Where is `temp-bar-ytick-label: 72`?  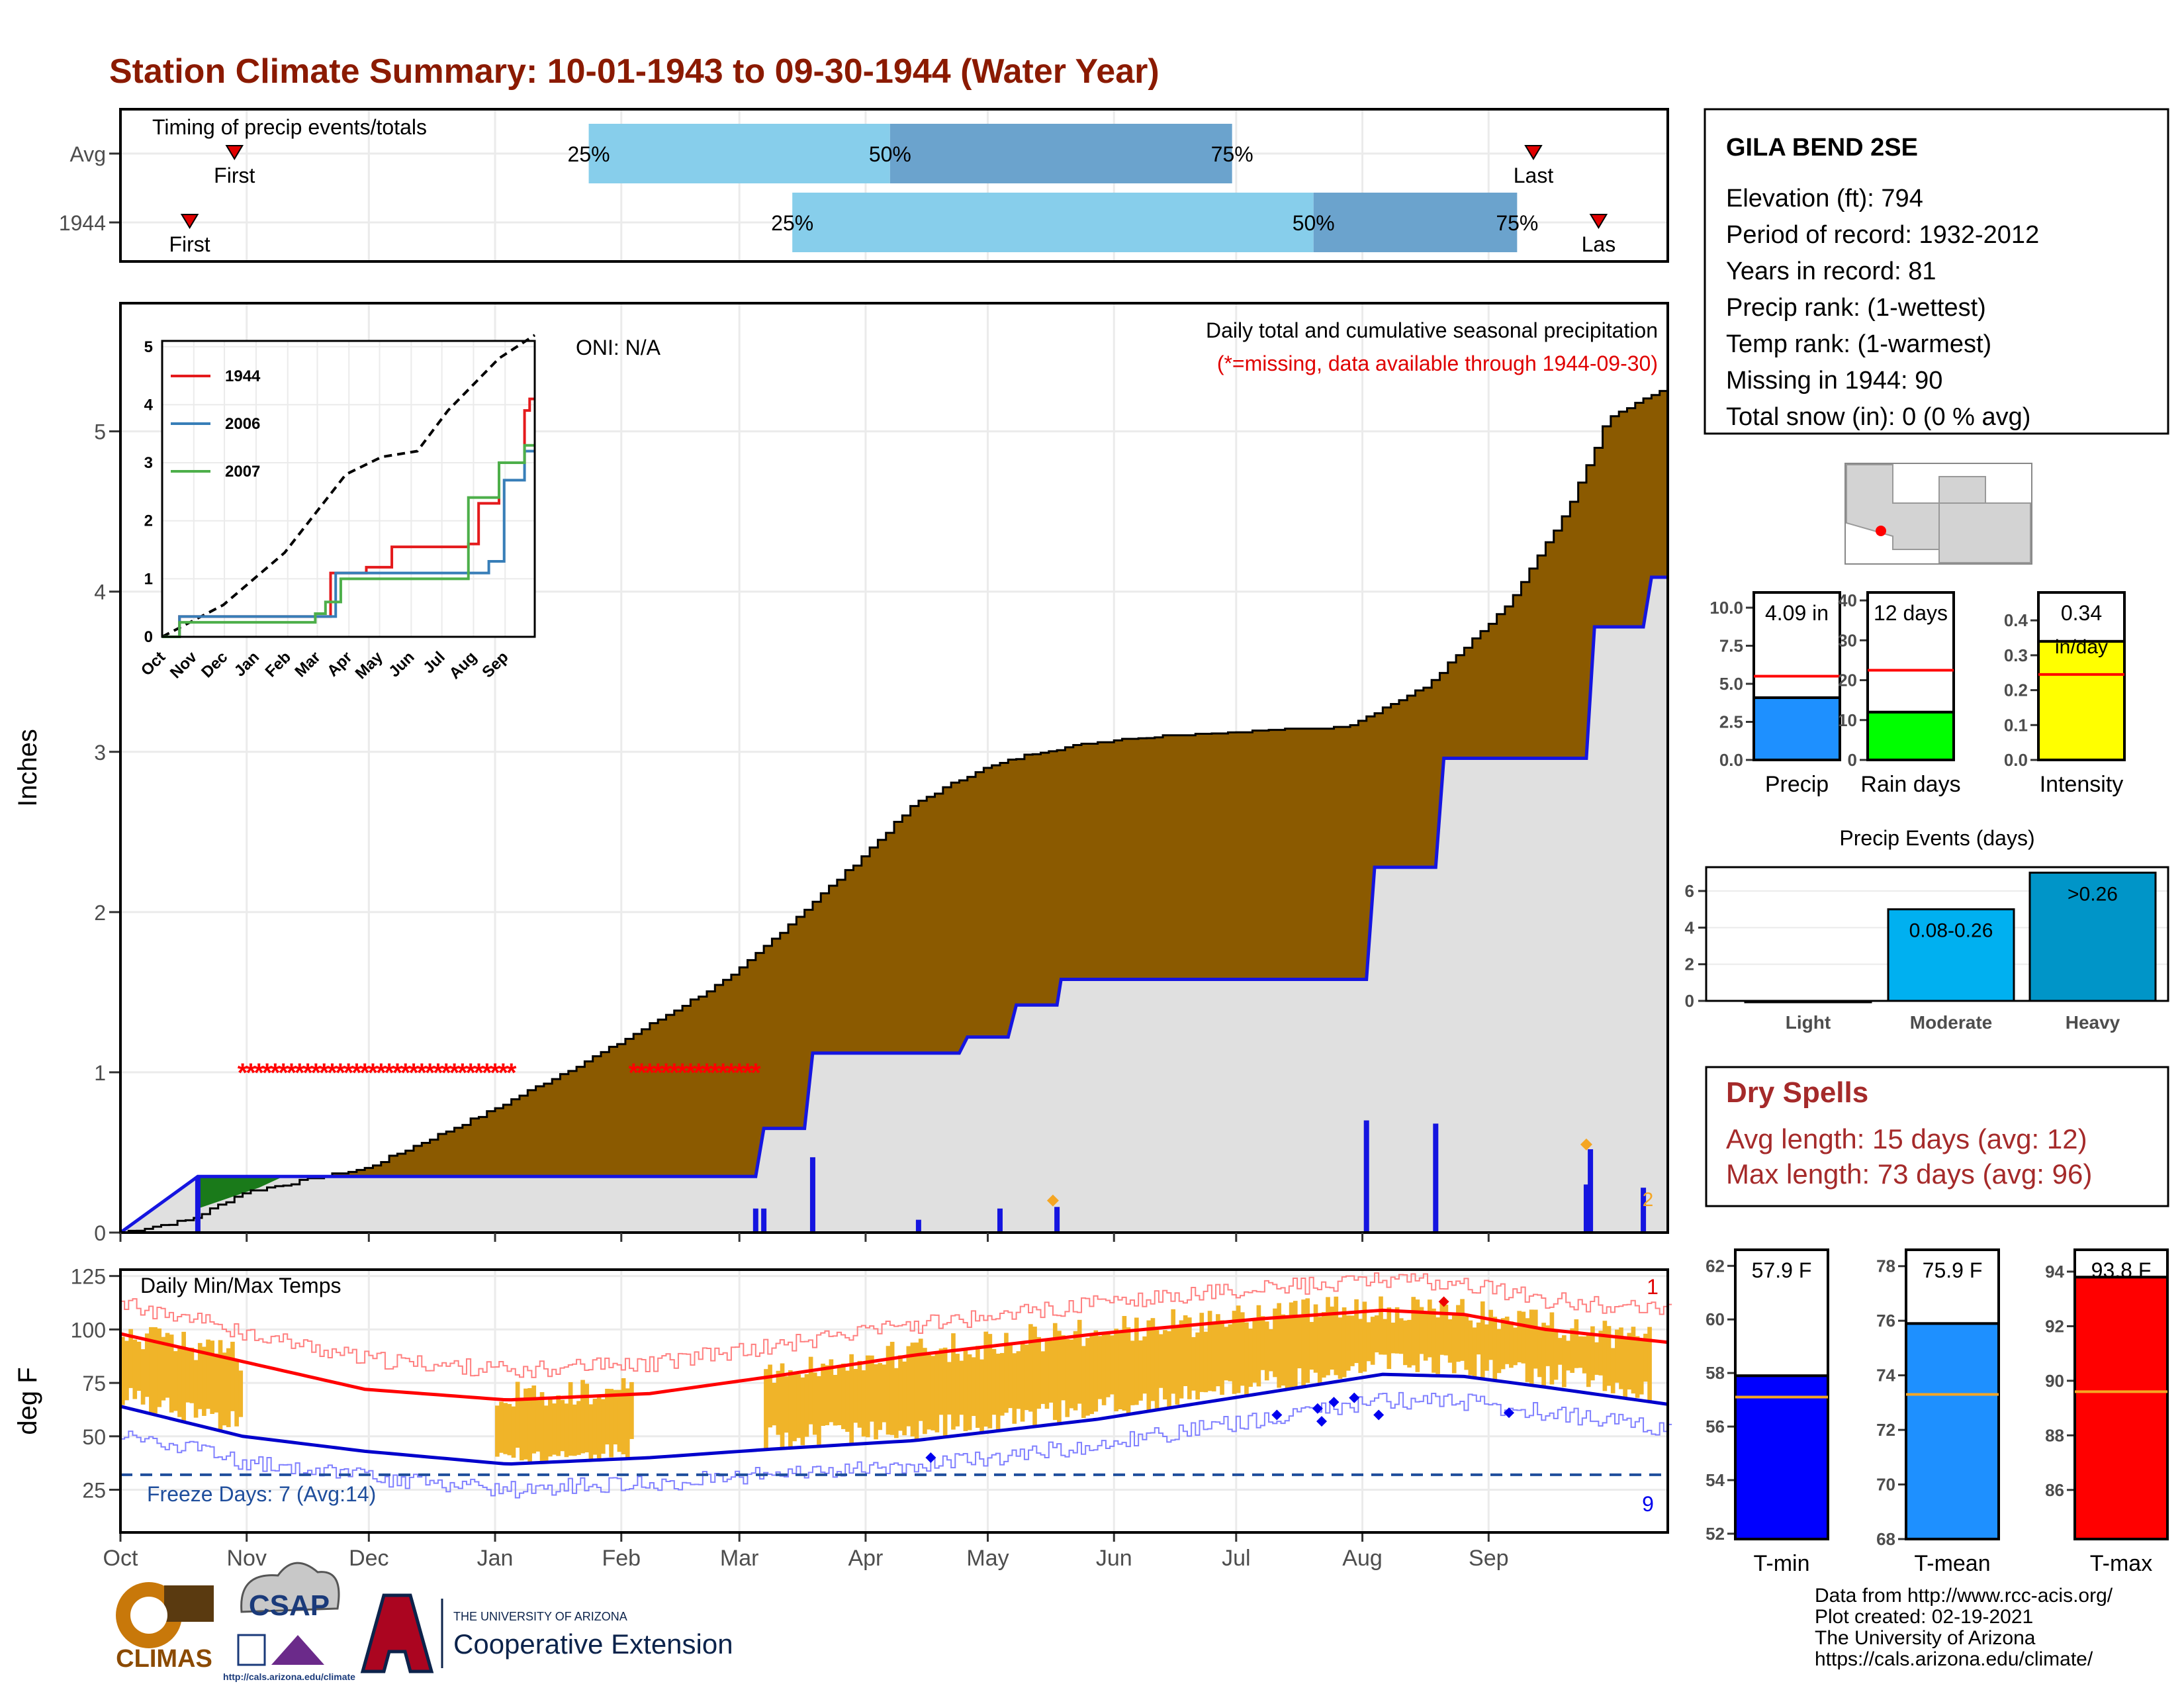
temp-bar-ytick-label: 72 is located at coordinates (1885, 1430).